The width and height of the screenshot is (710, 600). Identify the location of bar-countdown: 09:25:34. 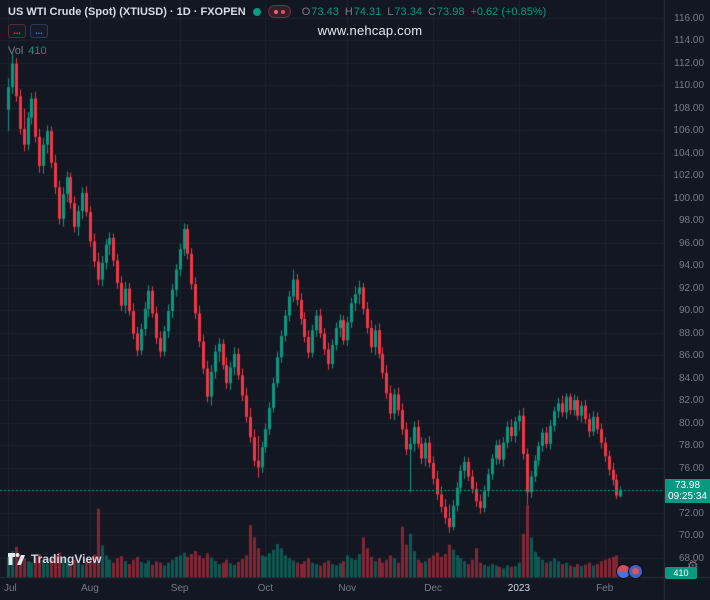
(687, 497).